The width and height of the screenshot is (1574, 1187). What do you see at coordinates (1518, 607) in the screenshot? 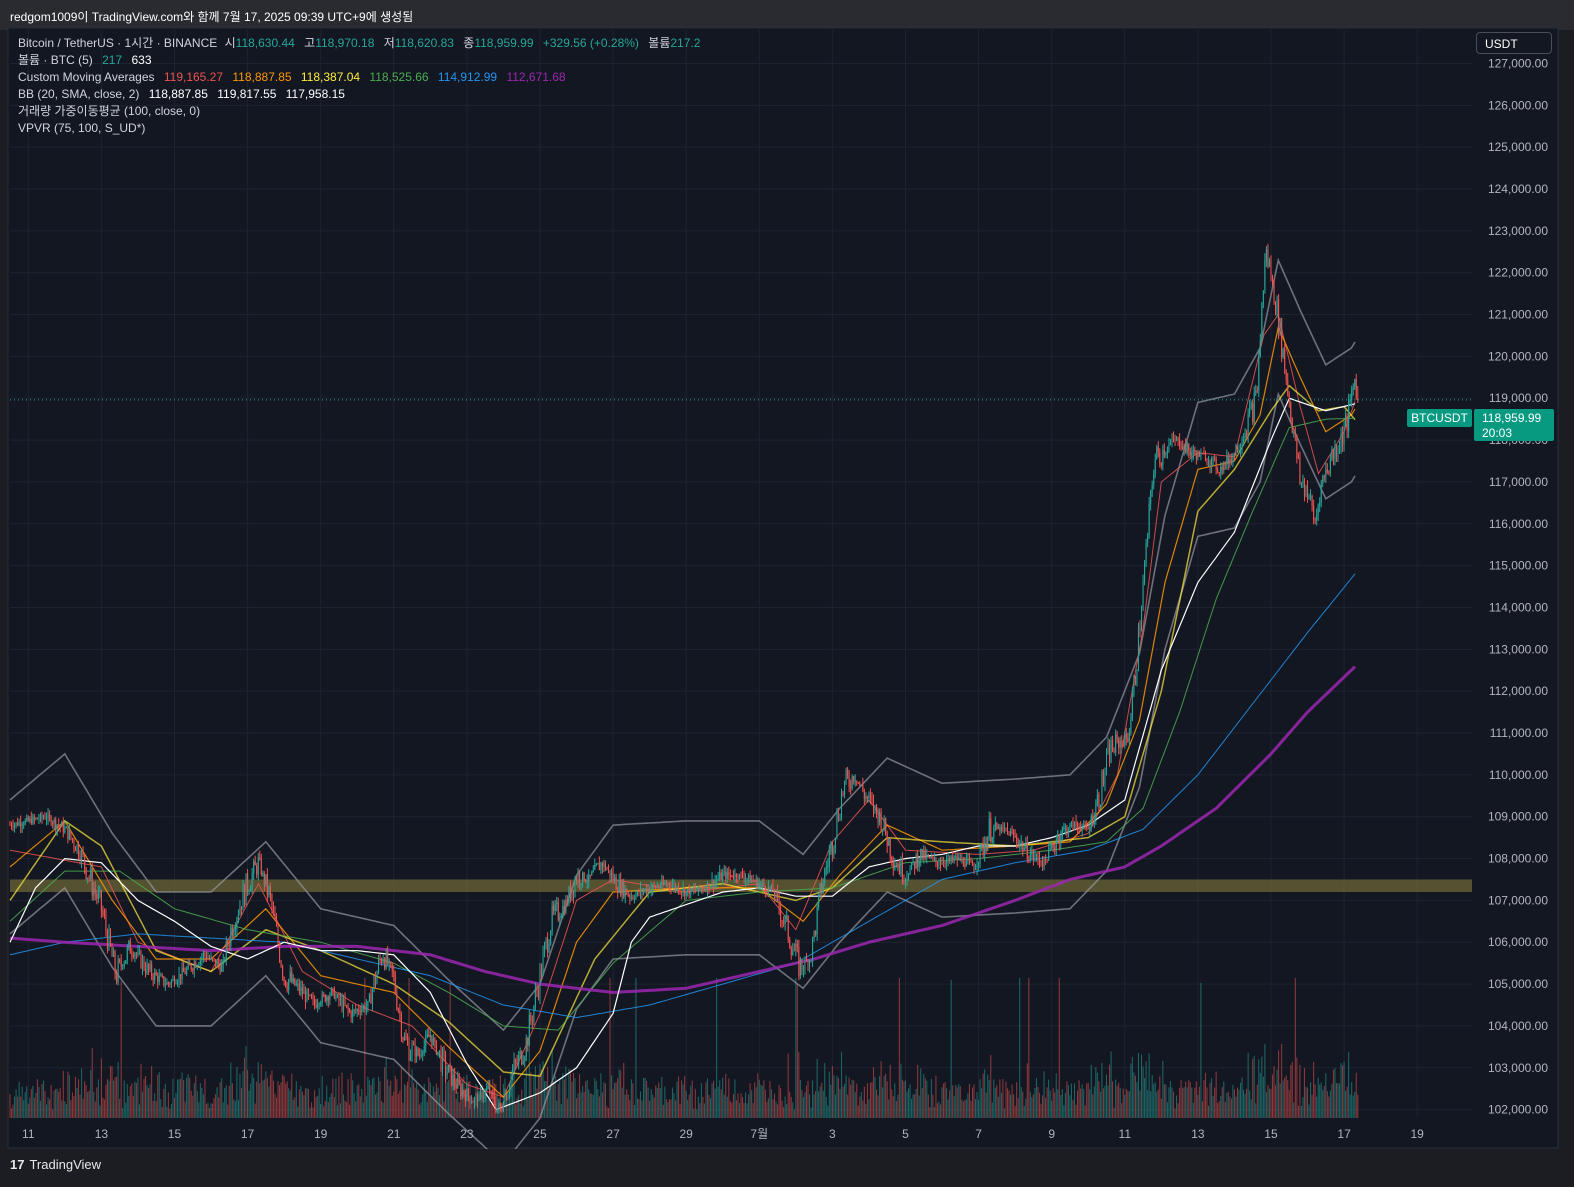
I see `y-tick-label: 114,000.00` at bounding box center [1518, 607].